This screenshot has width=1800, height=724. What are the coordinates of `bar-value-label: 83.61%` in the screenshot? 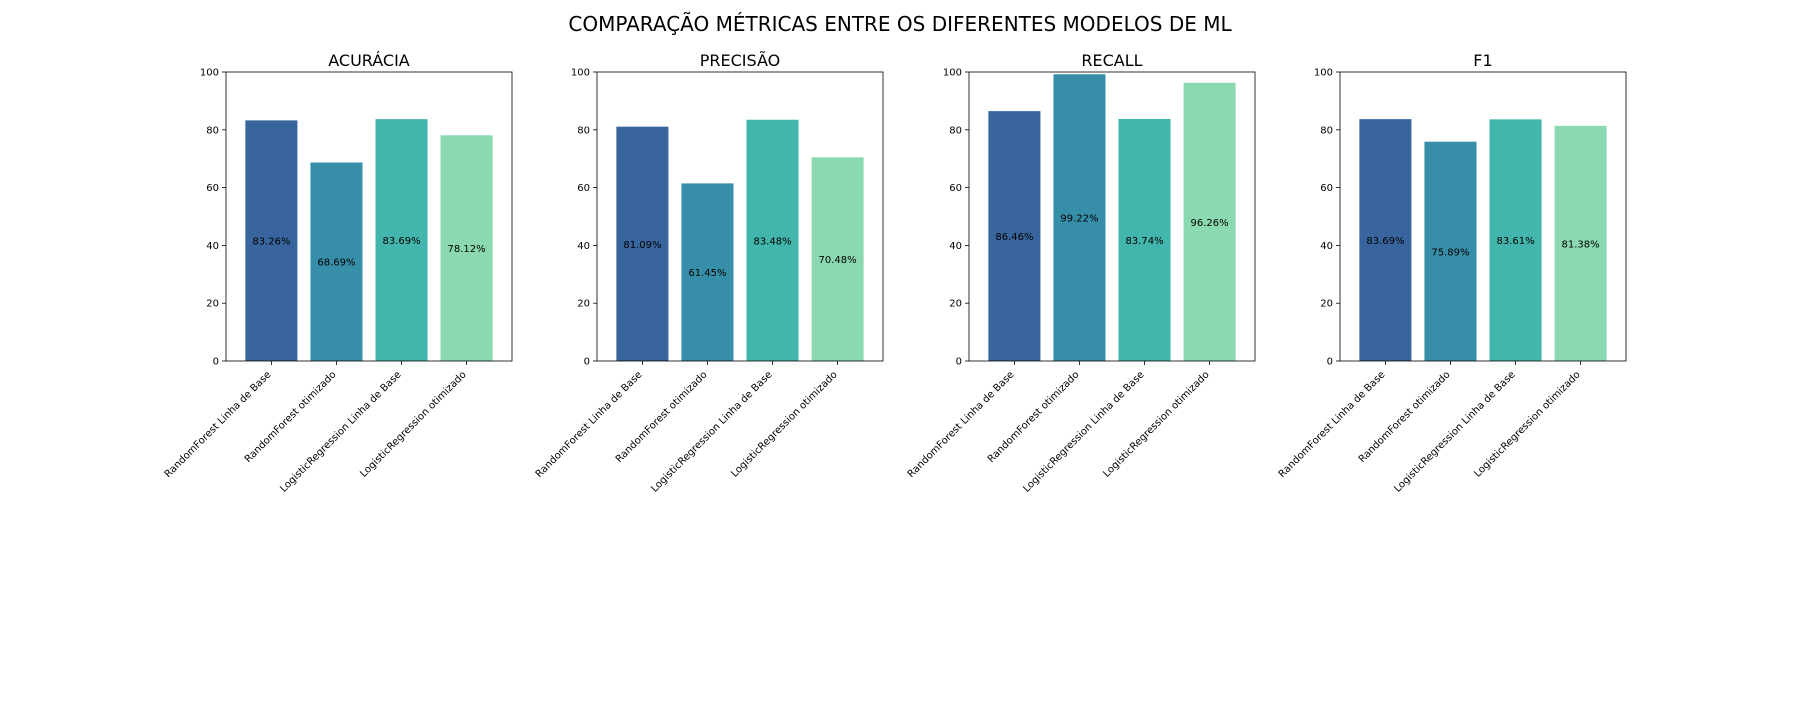 It's located at (1515, 241).